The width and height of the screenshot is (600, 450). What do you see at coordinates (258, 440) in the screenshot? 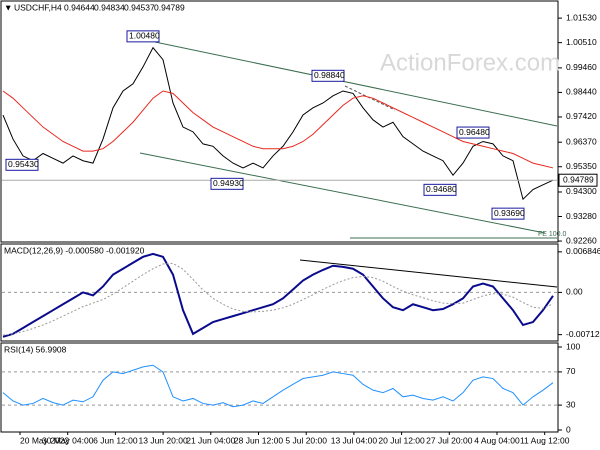
I see `x-tick-label: 28 Jun 12:00` at bounding box center [258, 440].